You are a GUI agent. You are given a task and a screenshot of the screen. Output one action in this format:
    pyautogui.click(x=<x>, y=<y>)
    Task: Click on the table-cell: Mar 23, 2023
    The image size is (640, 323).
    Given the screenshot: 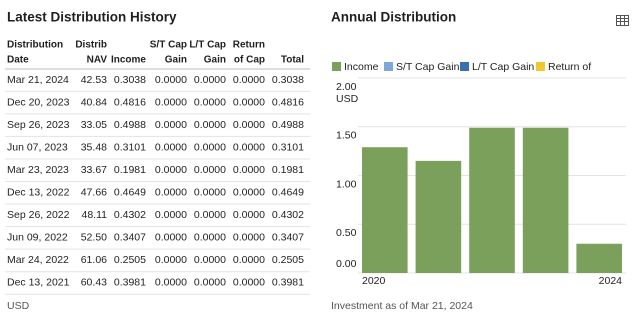 What is the action you would take?
    pyautogui.click(x=38, y=170)
    